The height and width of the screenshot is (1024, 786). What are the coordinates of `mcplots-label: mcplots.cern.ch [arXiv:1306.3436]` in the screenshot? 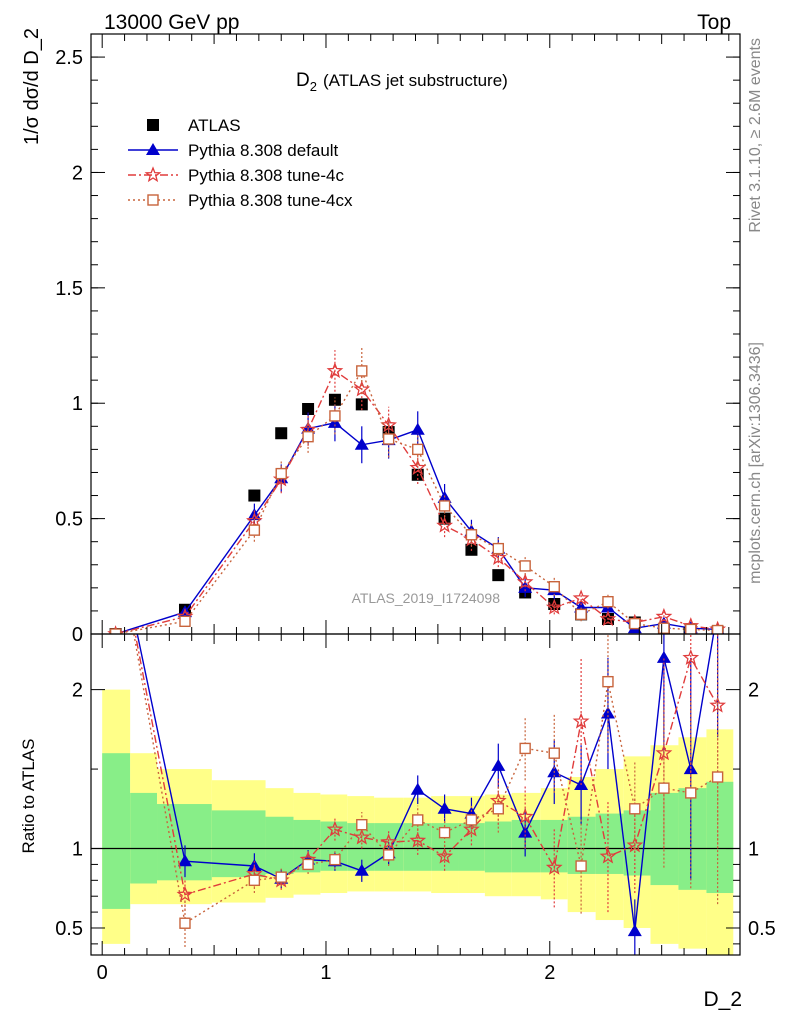 It's located at (755, 463).